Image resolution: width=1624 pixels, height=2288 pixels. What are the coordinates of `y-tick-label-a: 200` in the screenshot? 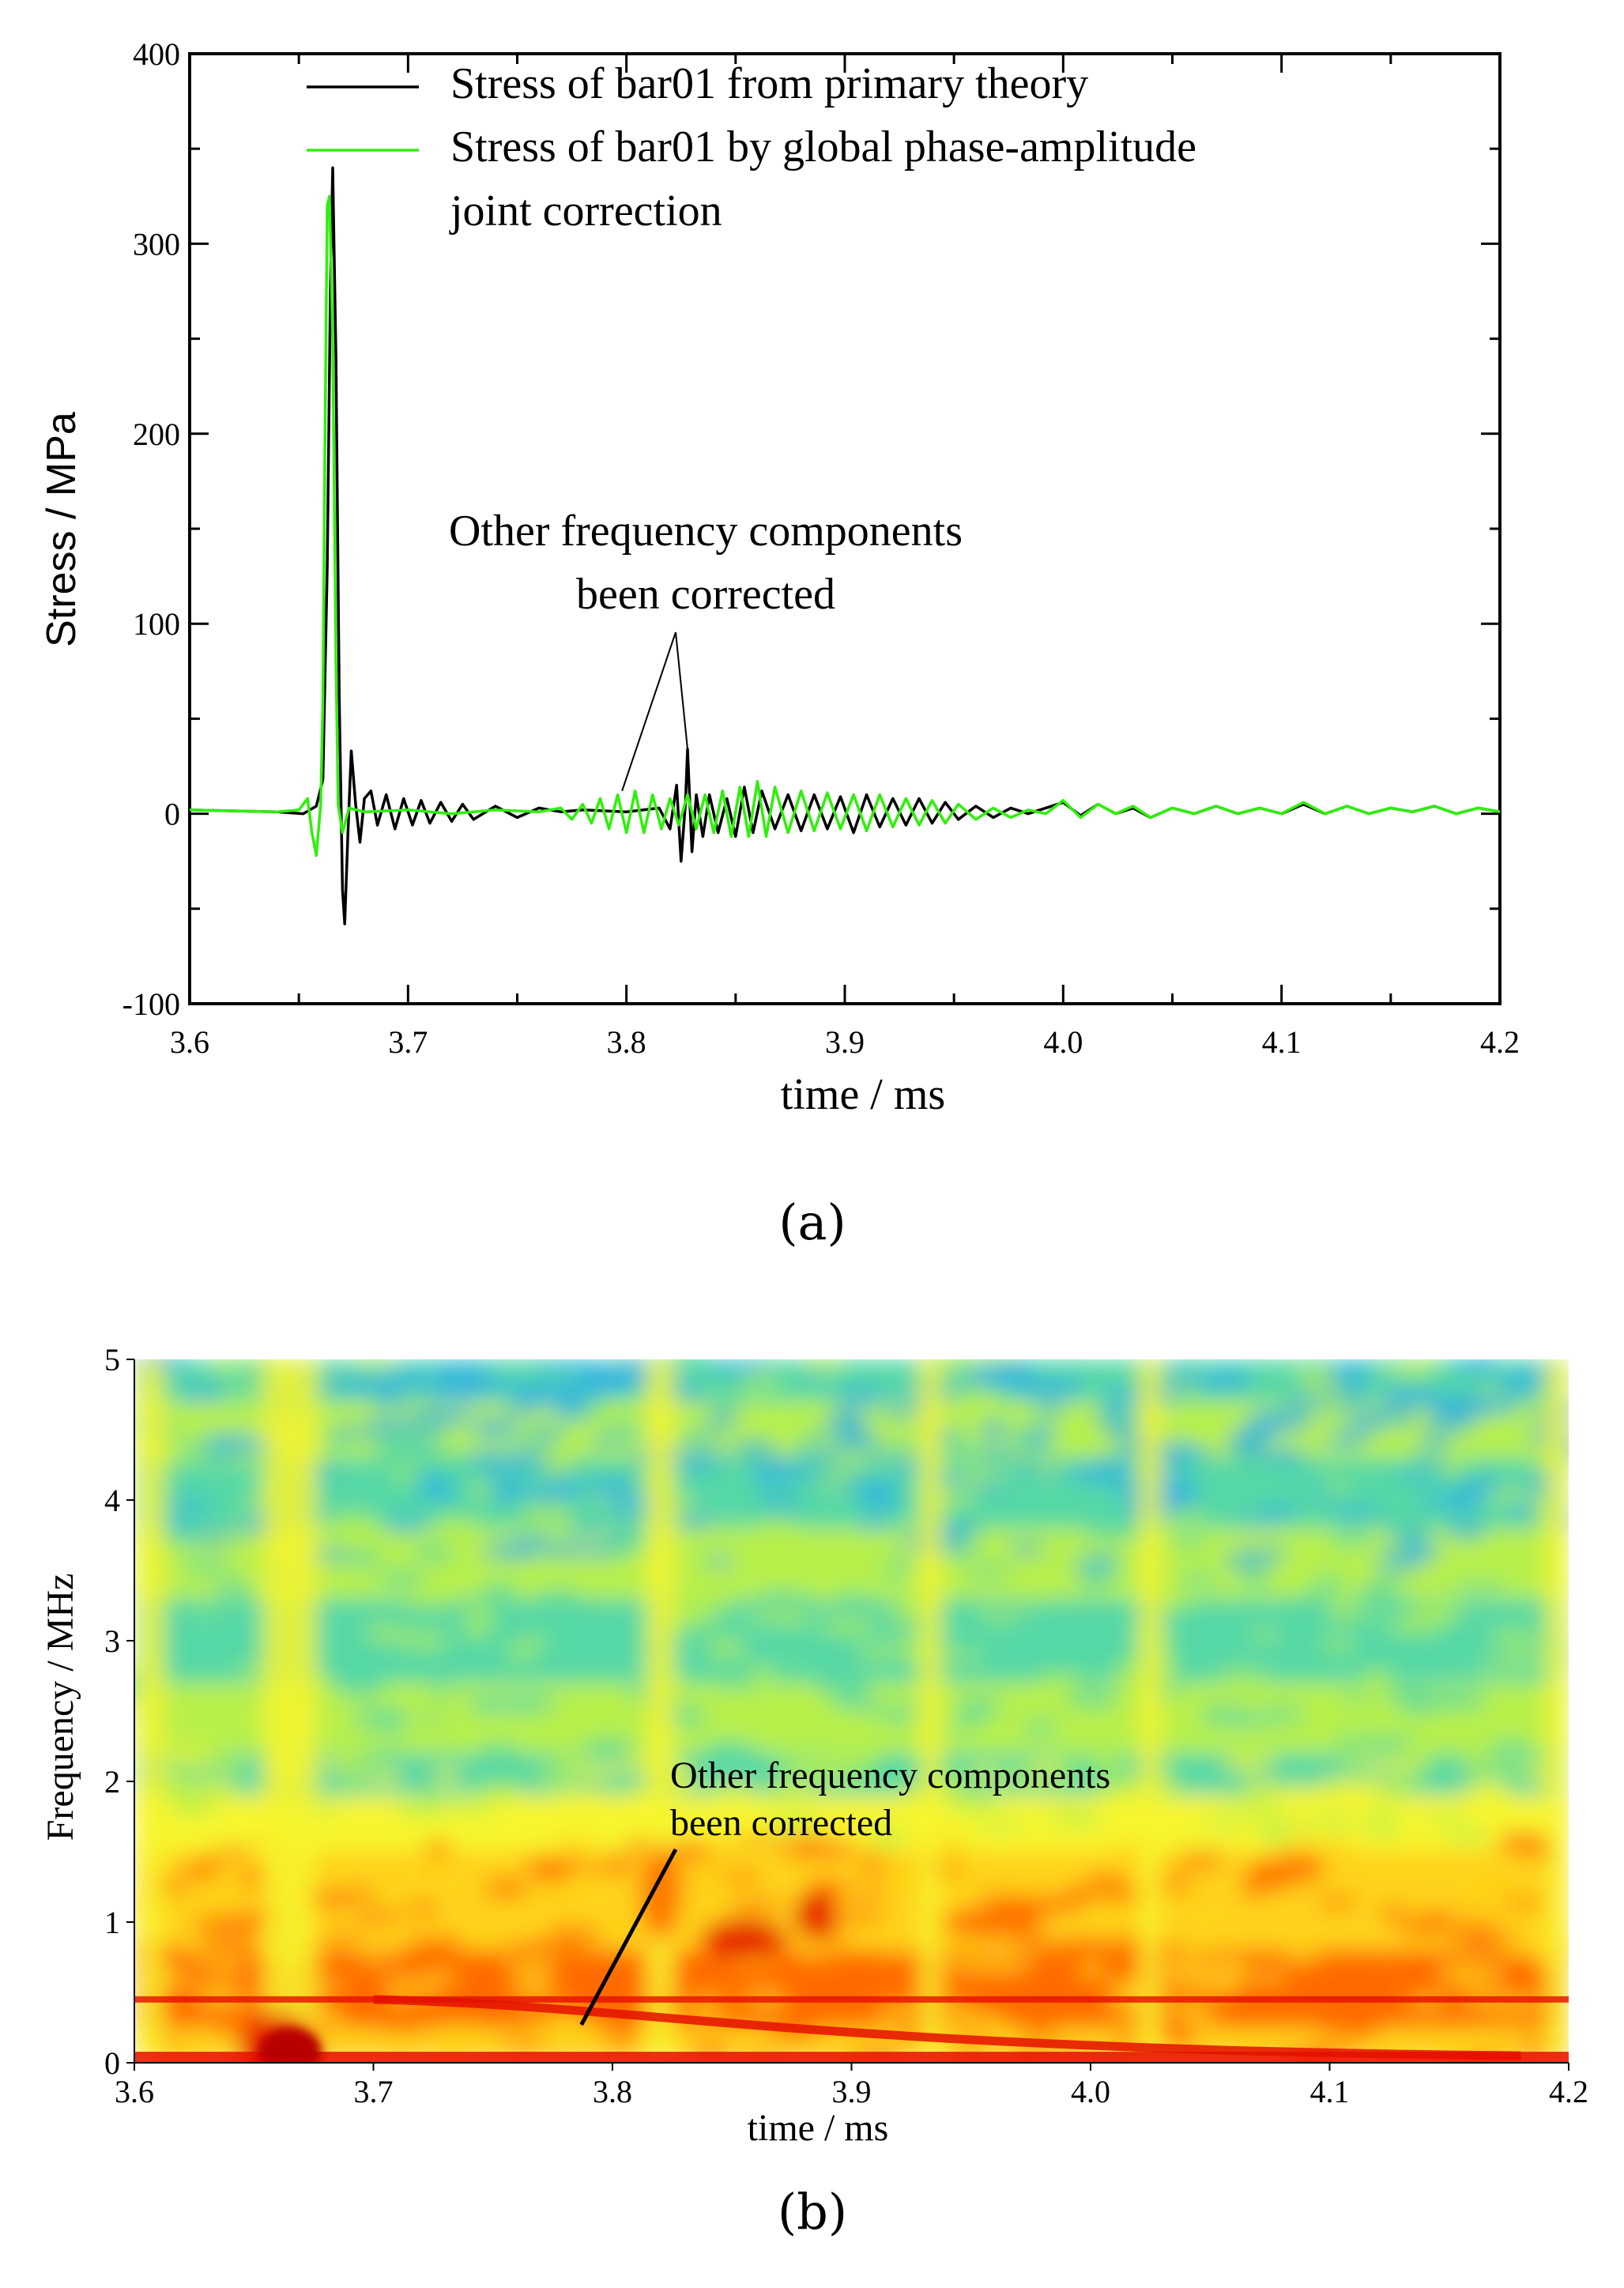 It's located at (156, 434).